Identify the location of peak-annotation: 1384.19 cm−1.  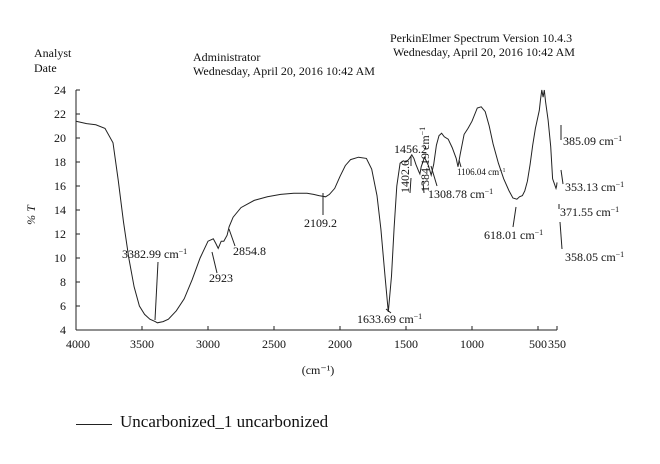
(425, 159).